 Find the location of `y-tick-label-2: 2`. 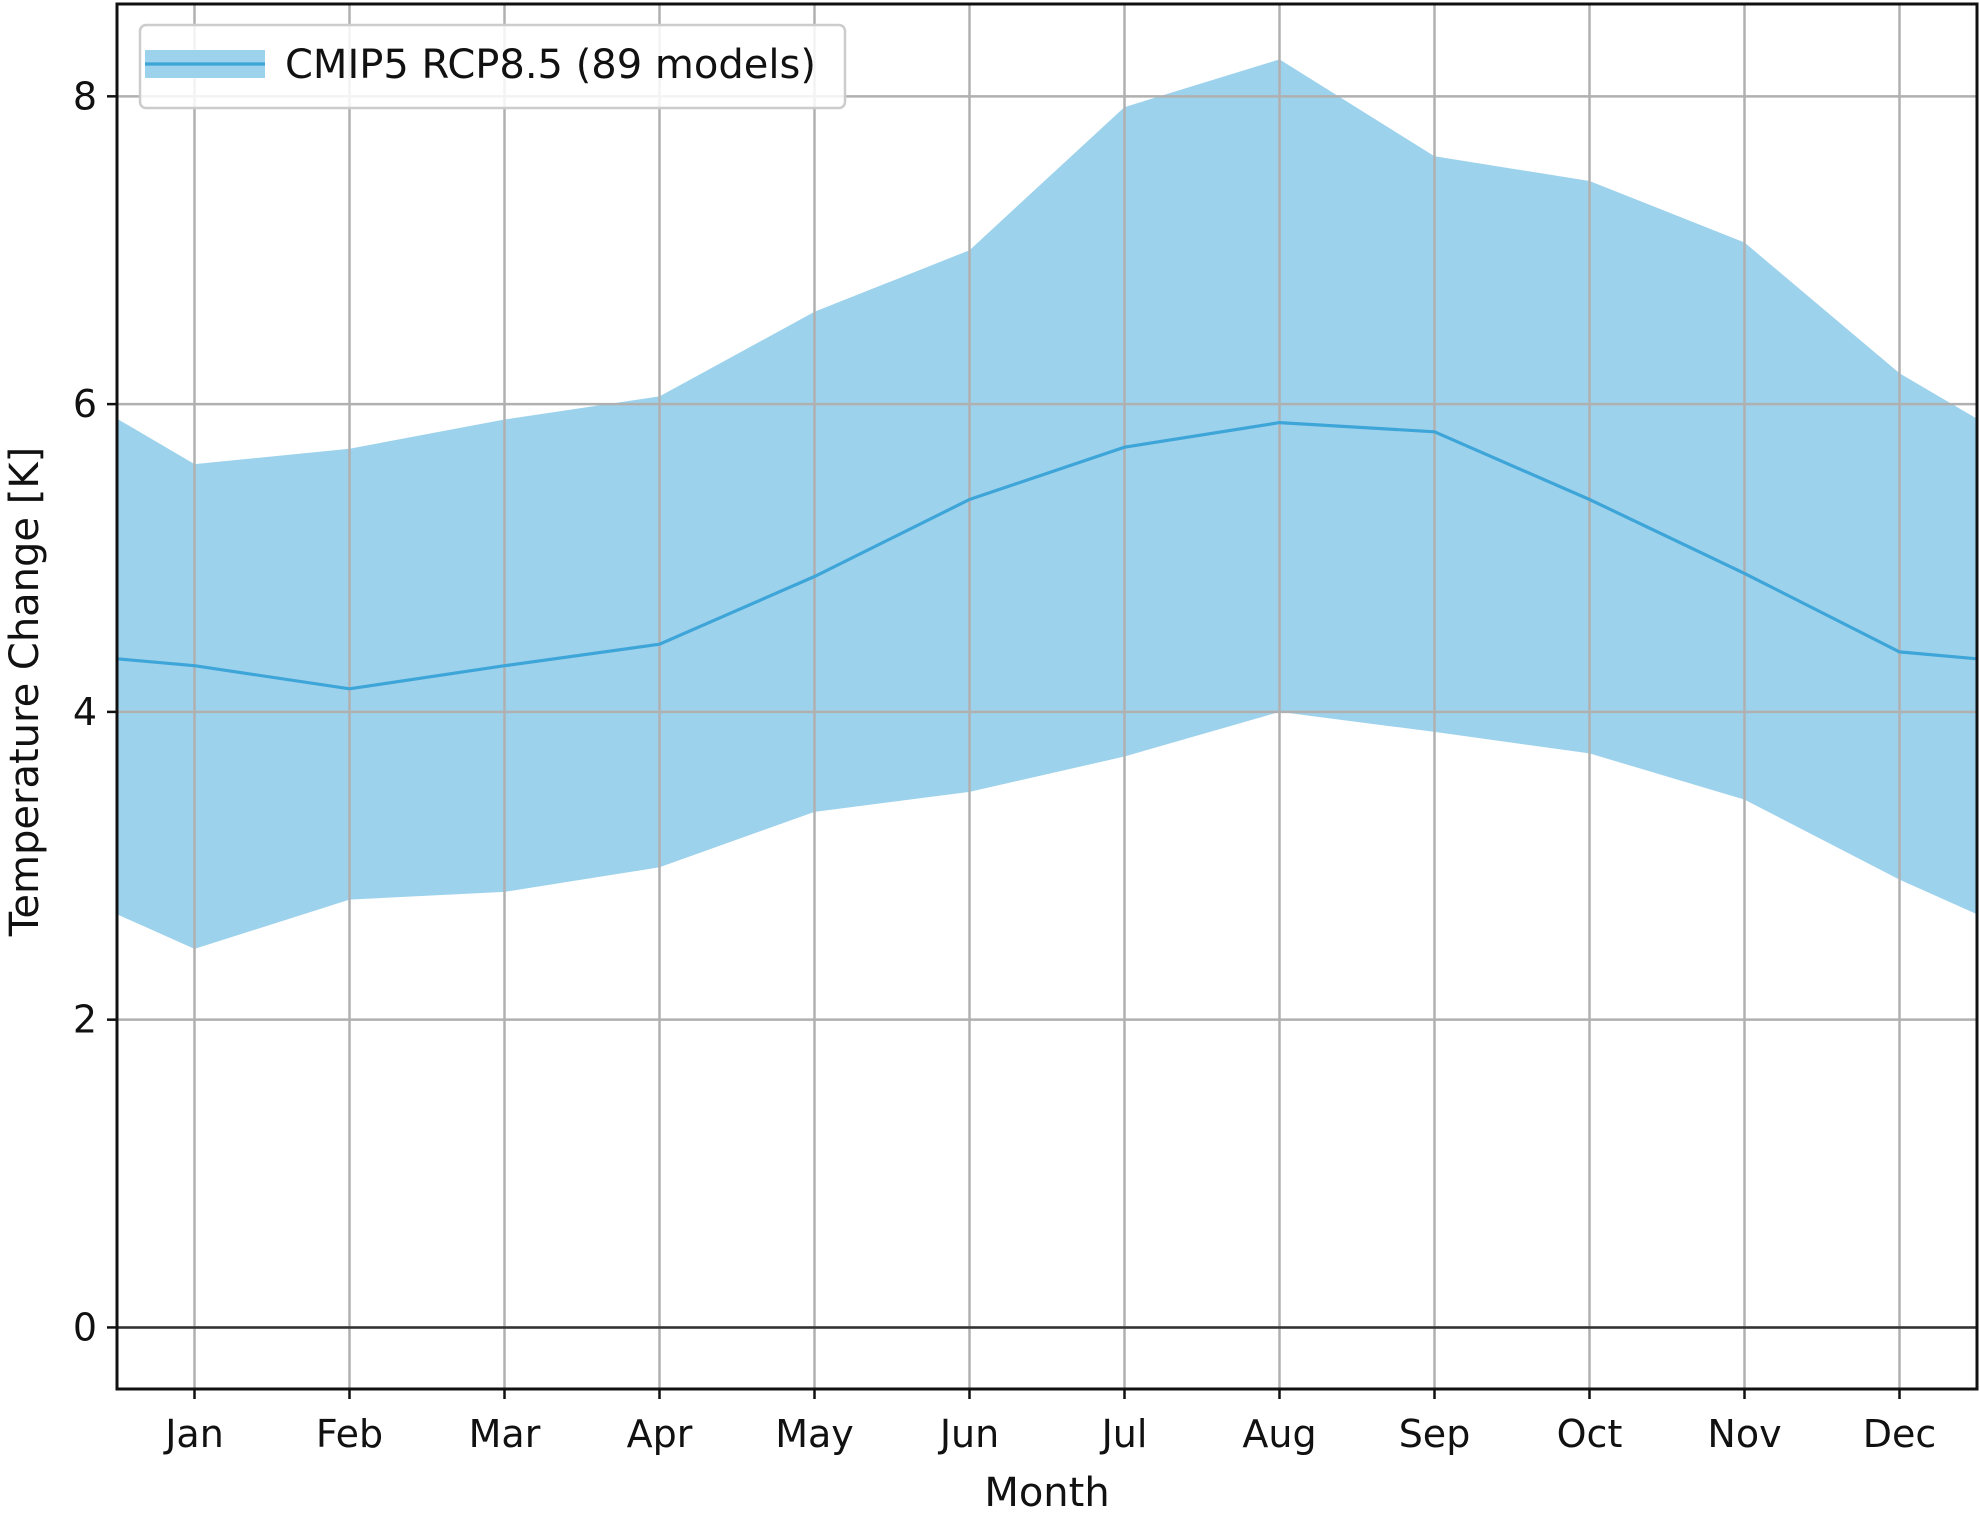

y-tick-label-2: 2 is located at coordinates (85, 1020).